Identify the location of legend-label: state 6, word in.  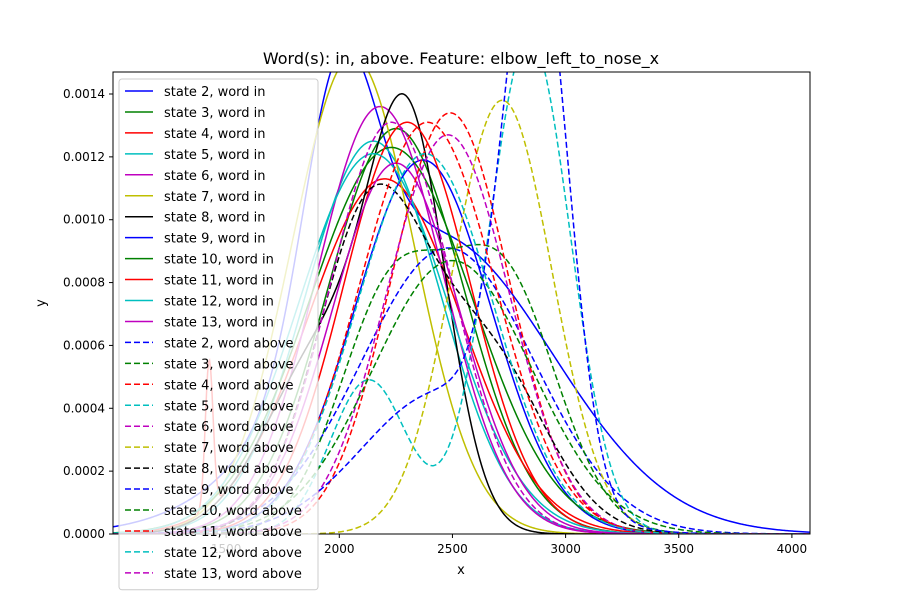
(215, 176).